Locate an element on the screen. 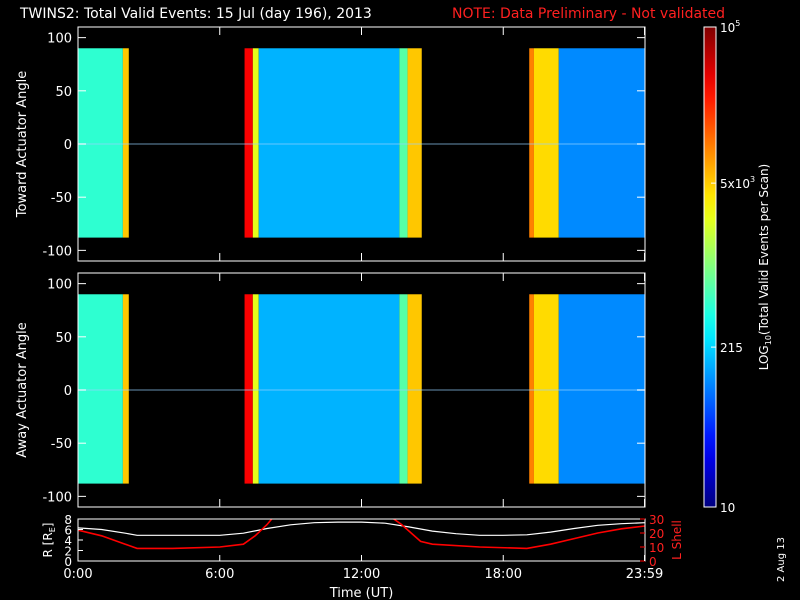 The width and height of the screenshot is (800, 600). colorbar-gradient is located at coordinates (710, 267).